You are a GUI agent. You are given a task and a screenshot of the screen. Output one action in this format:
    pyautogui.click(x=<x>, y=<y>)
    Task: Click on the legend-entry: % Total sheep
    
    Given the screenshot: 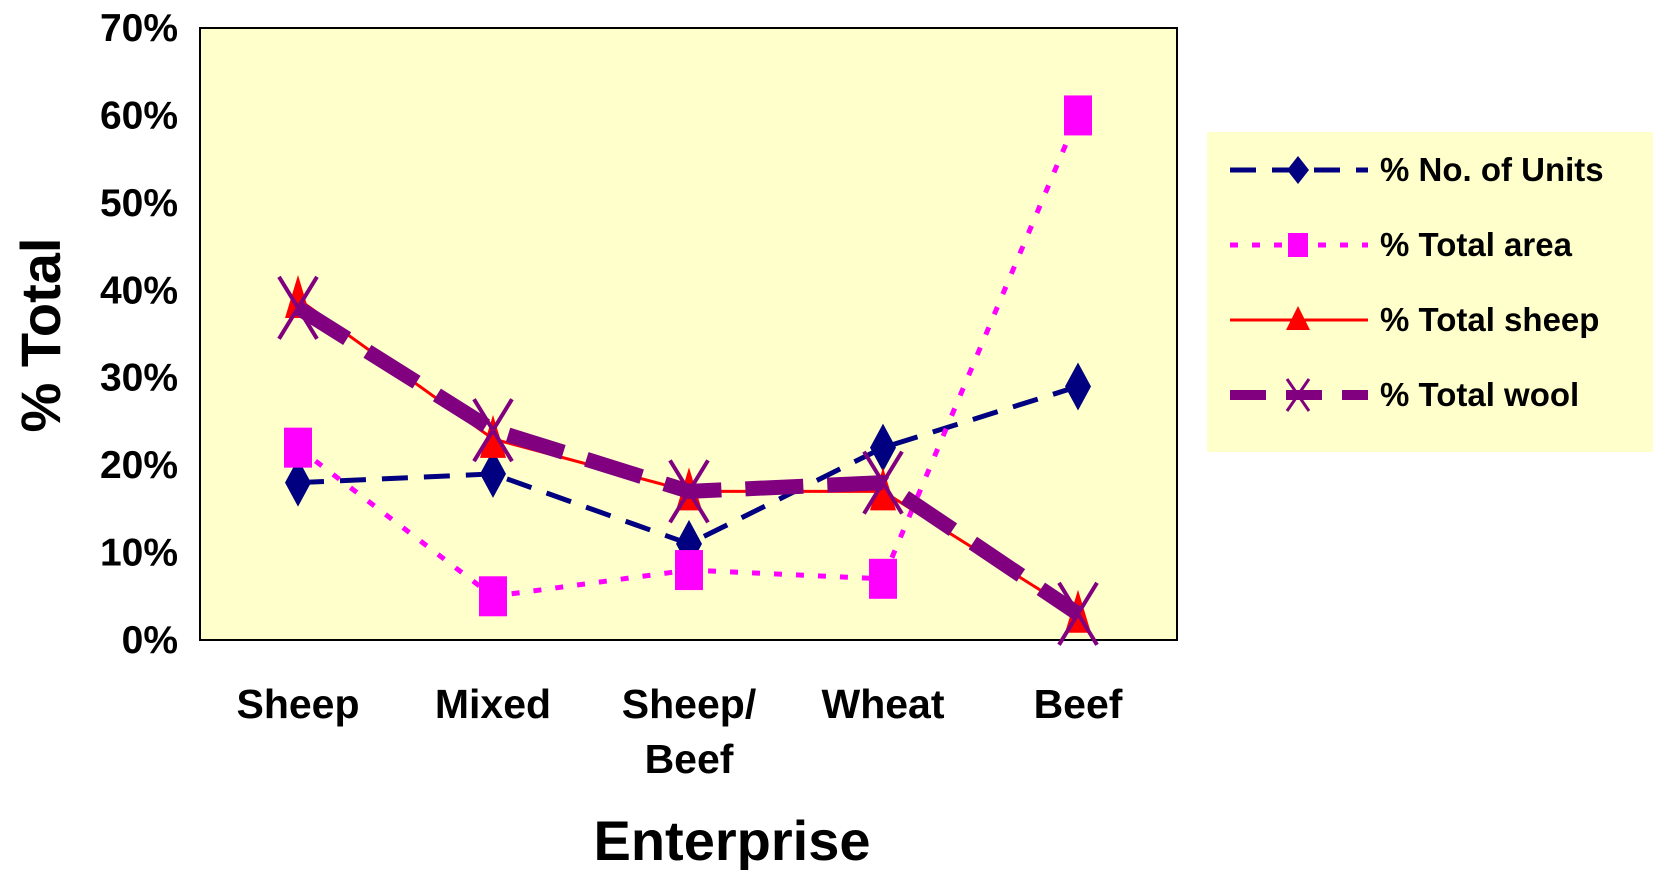 What is the action you would take?
    pyautogui.click(x=1414, y=319)
    